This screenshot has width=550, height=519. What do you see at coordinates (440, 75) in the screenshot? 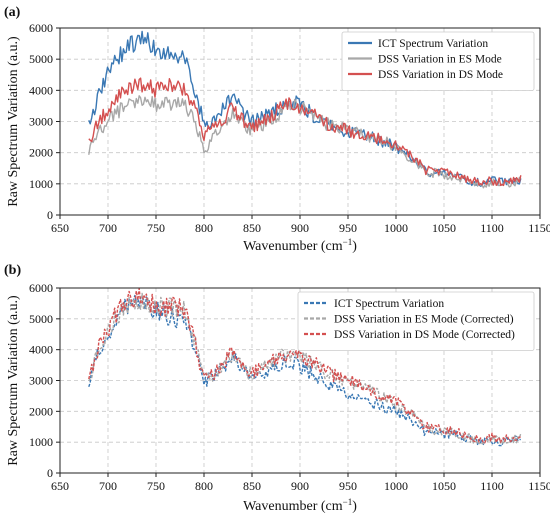
I see `legend-entry-label: DSS Variation in DS Mode` at bounding box center [440, 75].